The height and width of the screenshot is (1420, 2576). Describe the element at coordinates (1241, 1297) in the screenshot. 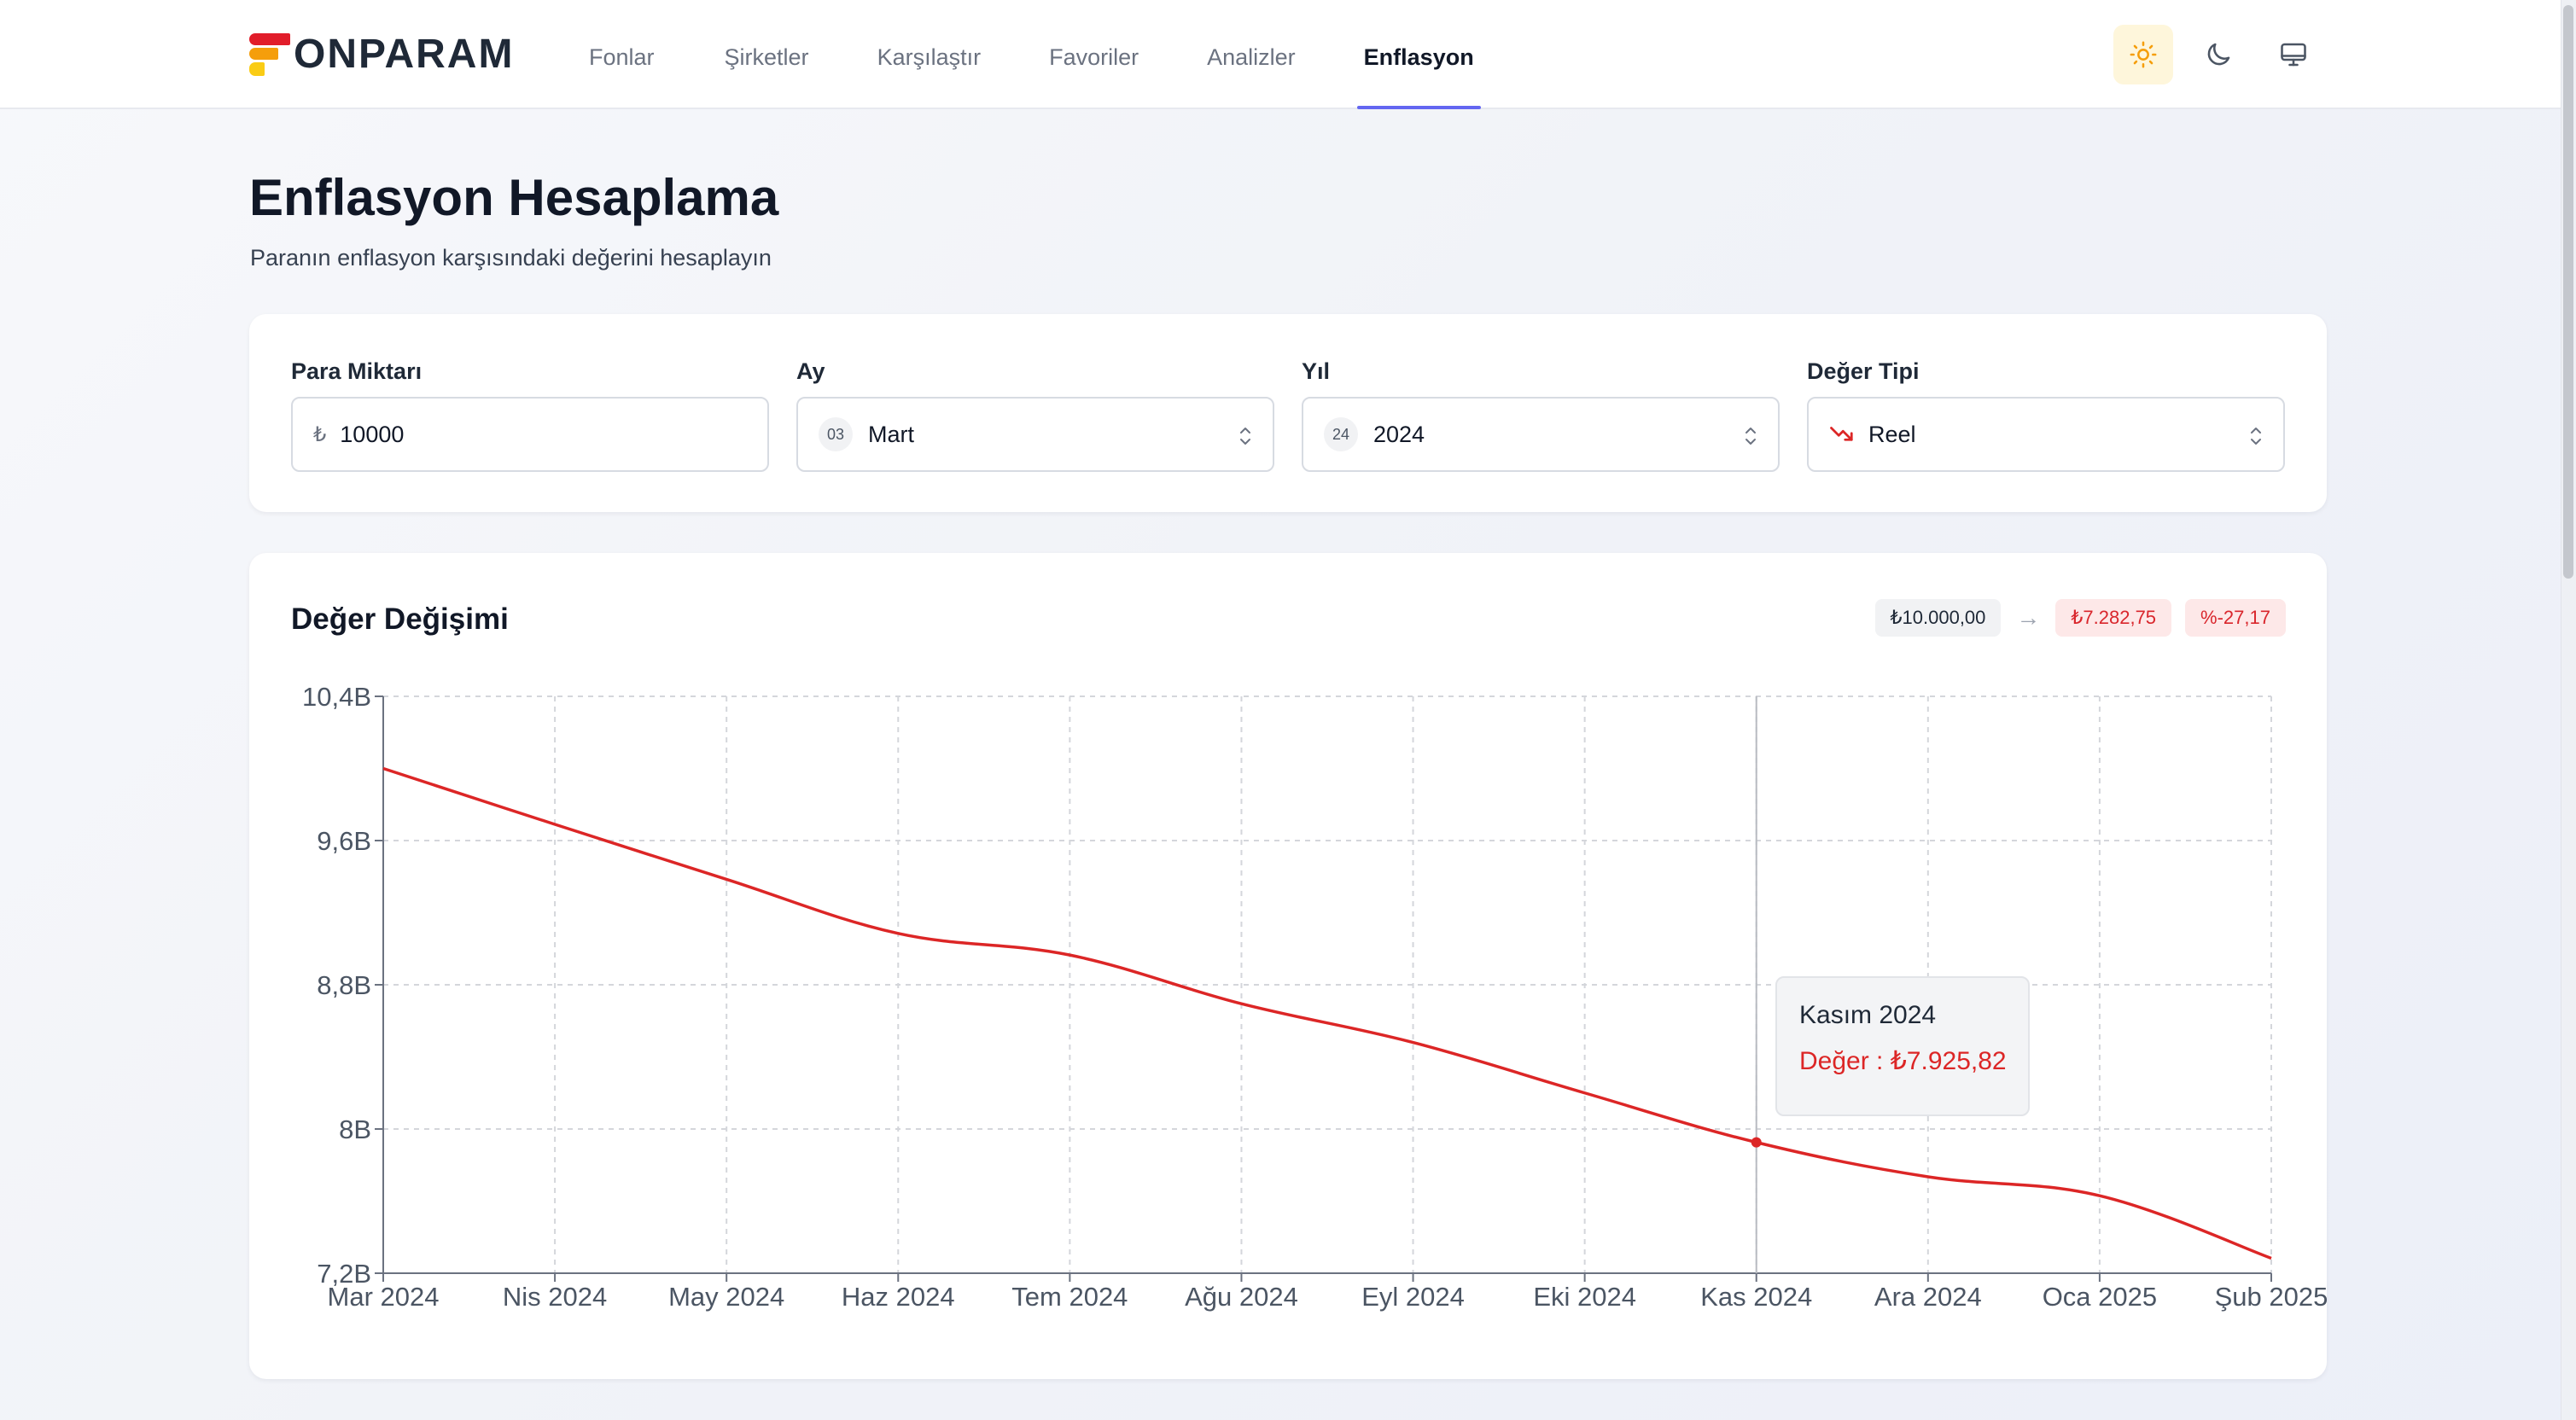

I see `x-tick-label: Ağu 2024` at that location.